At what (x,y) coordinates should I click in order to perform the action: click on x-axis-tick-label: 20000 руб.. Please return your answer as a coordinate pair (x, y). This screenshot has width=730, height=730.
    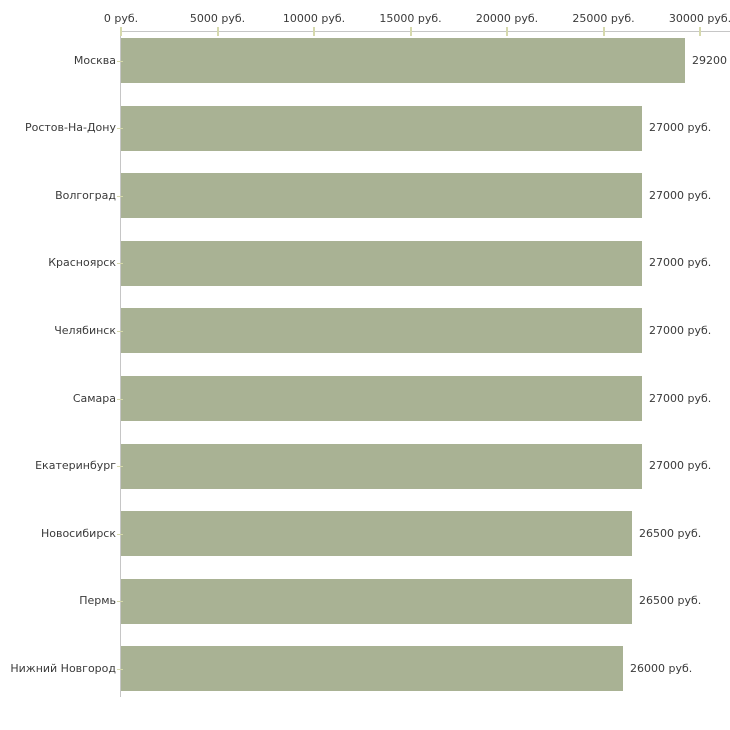
    Looking at the image, I should click on (507, 18).